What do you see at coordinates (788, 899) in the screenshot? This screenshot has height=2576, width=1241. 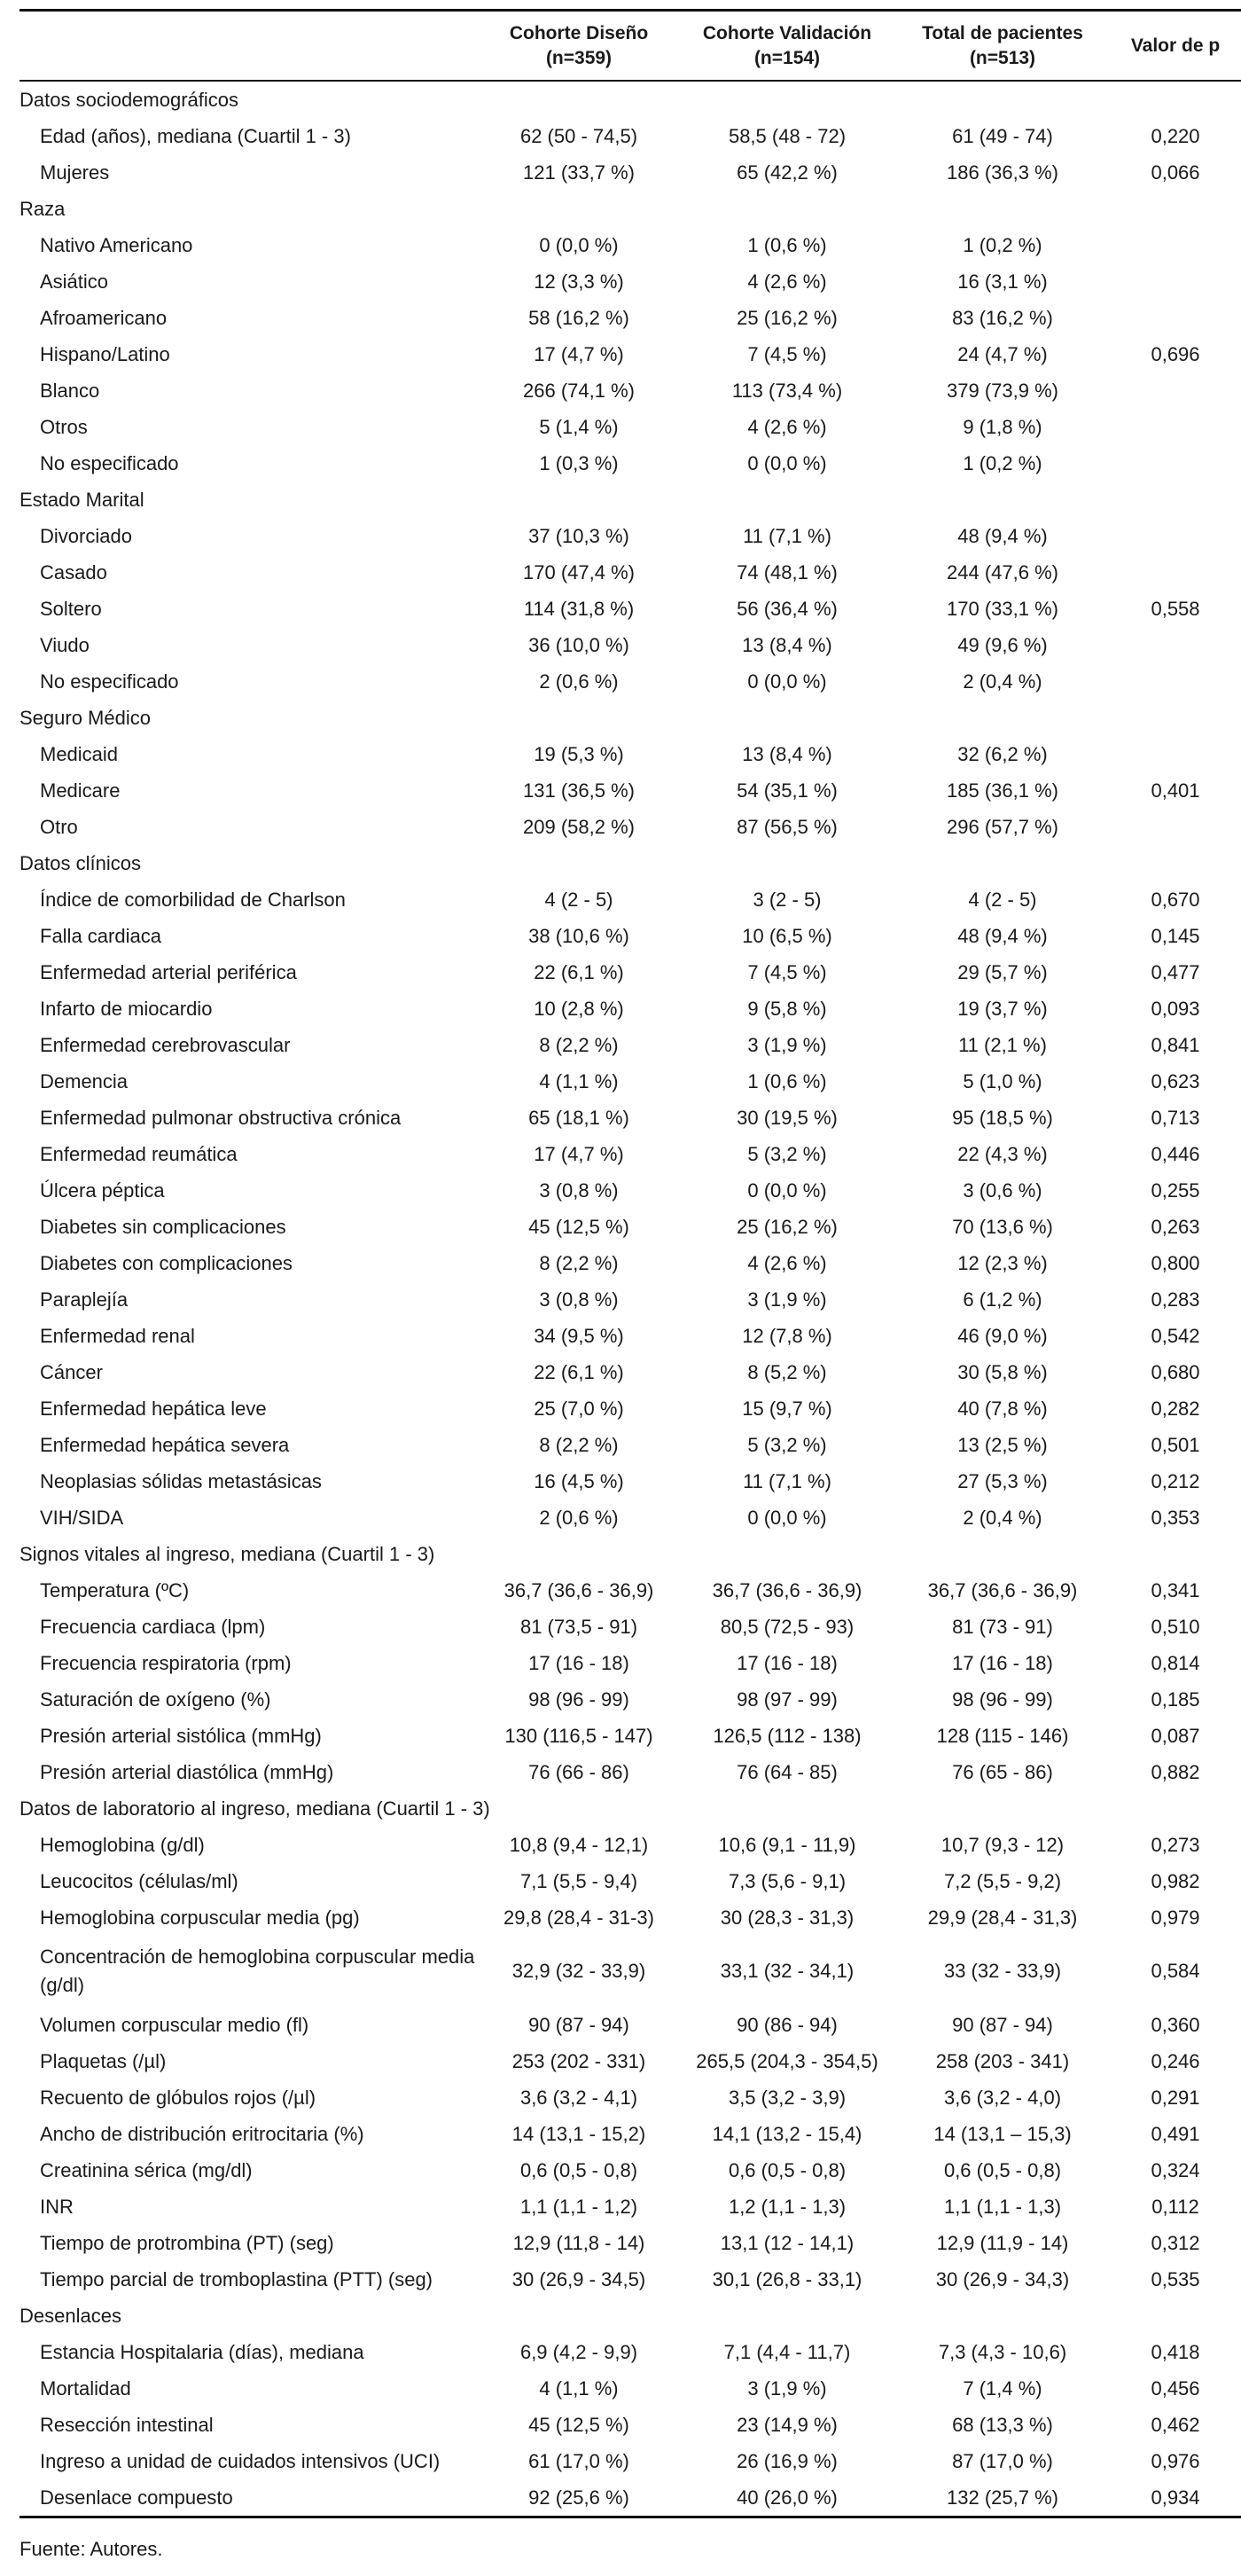 I see `validation-cohort-value: 3 (2 - 5)` at bounding box center [788, 899].